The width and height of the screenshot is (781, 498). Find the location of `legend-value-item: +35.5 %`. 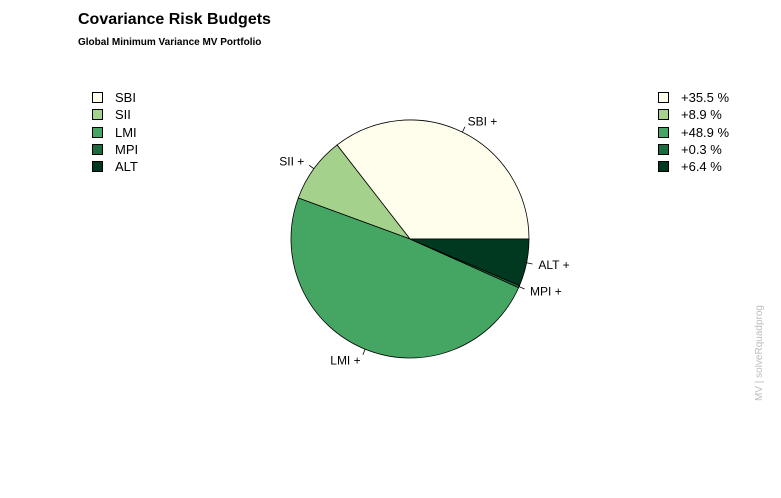

legend-value-item: +35.5 % is located at coordinates (693, 97).